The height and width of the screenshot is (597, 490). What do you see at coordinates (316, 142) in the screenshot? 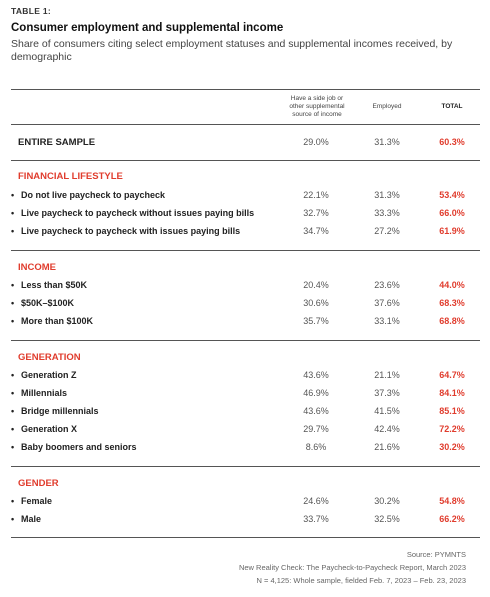
I see `value-side-job: 29.0%` at bounding box center [316, 142].